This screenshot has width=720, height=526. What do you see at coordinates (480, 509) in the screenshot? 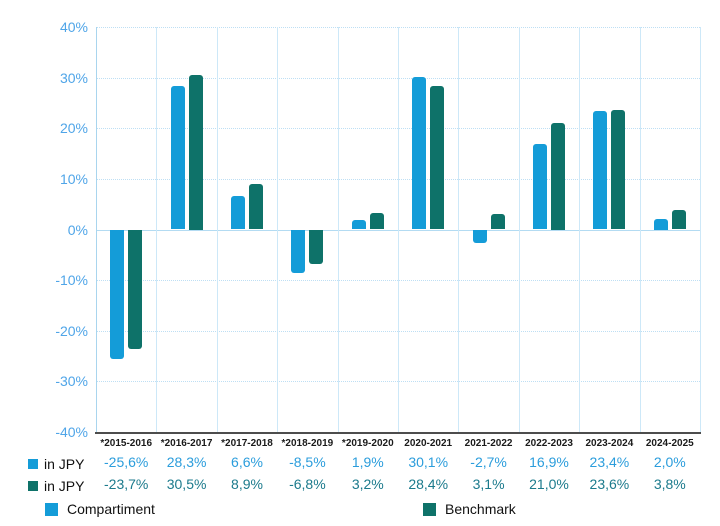
I see `legend-benchmark-label: Benchmark` at bounding box center [480, 509].